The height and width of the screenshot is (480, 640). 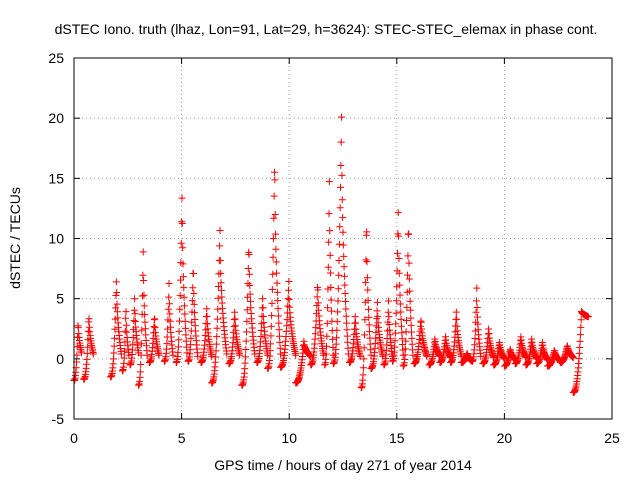 I want to click on x-tick-label: 5, so click(x=182, y=438).